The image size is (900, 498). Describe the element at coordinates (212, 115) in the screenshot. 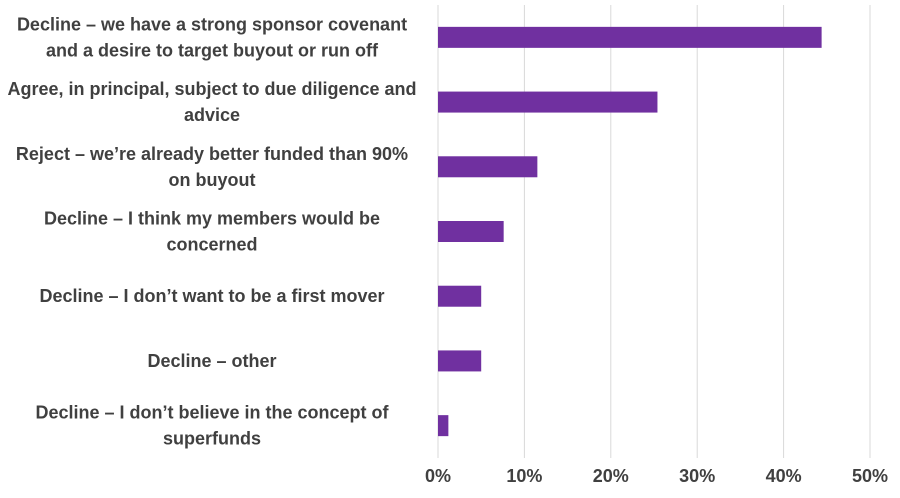

I see `category-label-line: advice` at that location.